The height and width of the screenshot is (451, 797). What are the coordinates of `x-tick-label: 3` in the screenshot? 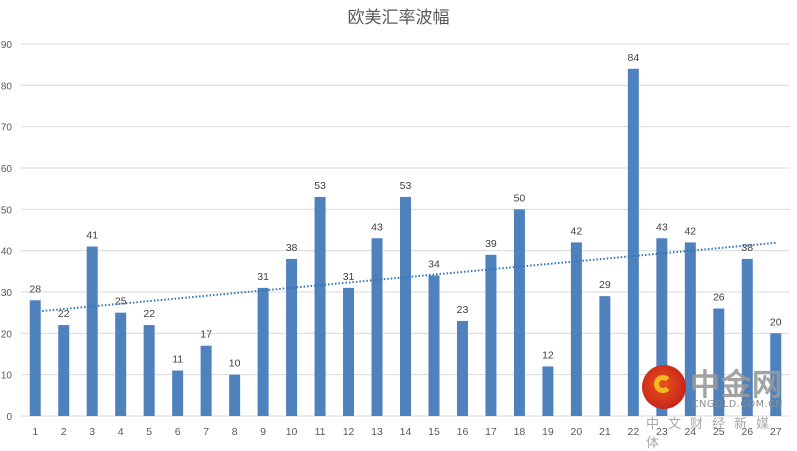 It's located at (92, 432).